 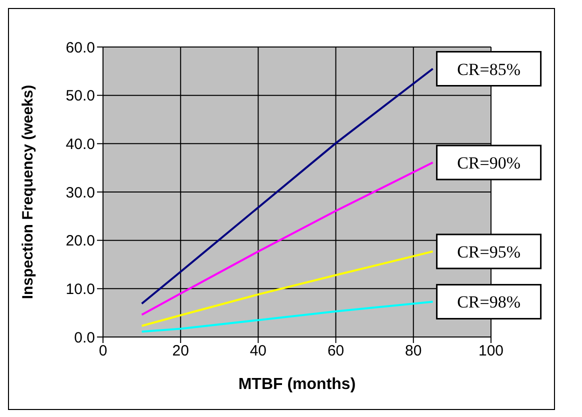 I want to click on series-label: CR=98%, so click(x=489, y=302).